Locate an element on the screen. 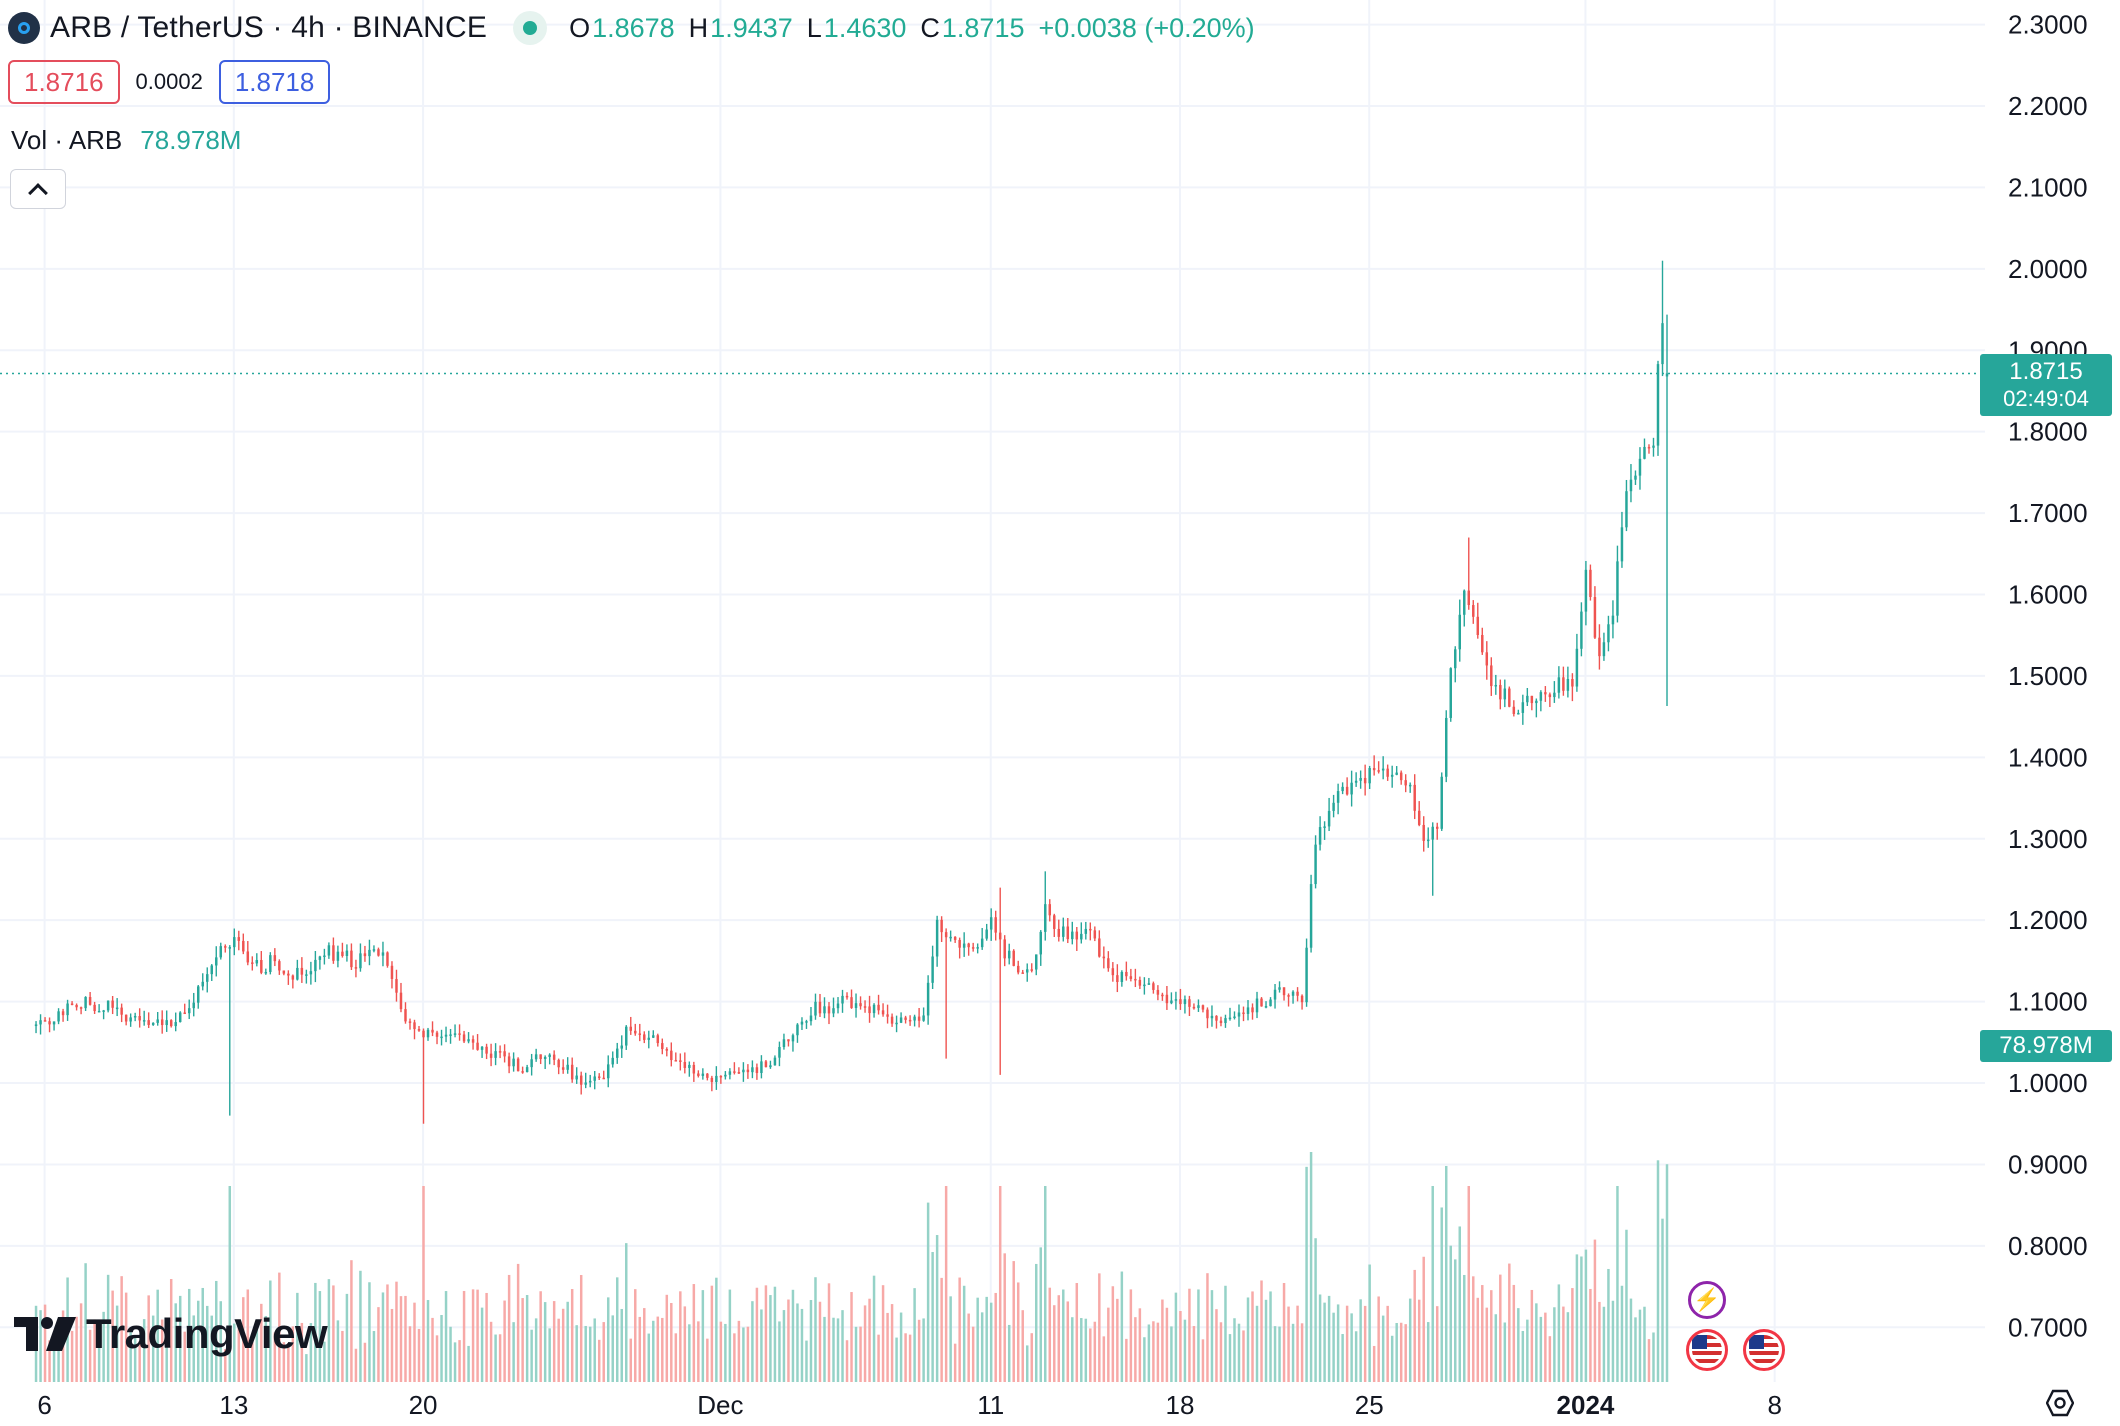  settings-icon is located at coordinates (2060, 1403).